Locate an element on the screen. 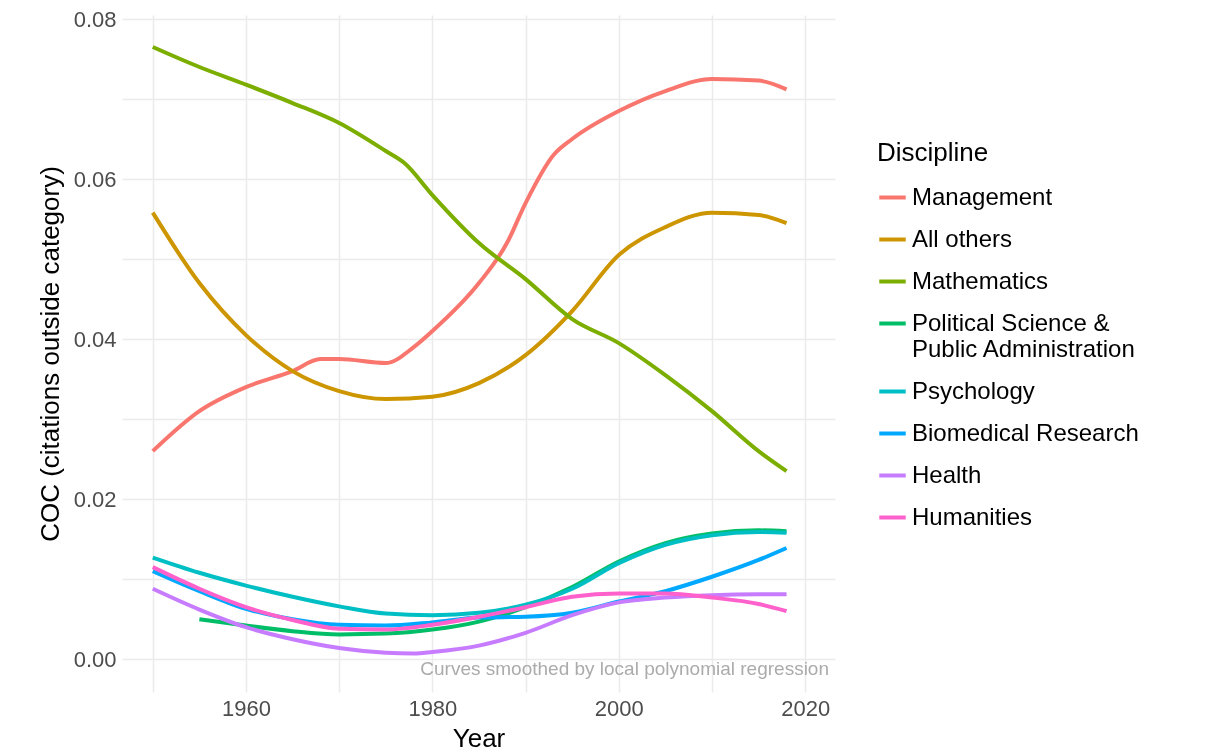 This screenshot has width=1223, height=750. x-tick-label: 2020 is located at coordinates (806, 708).